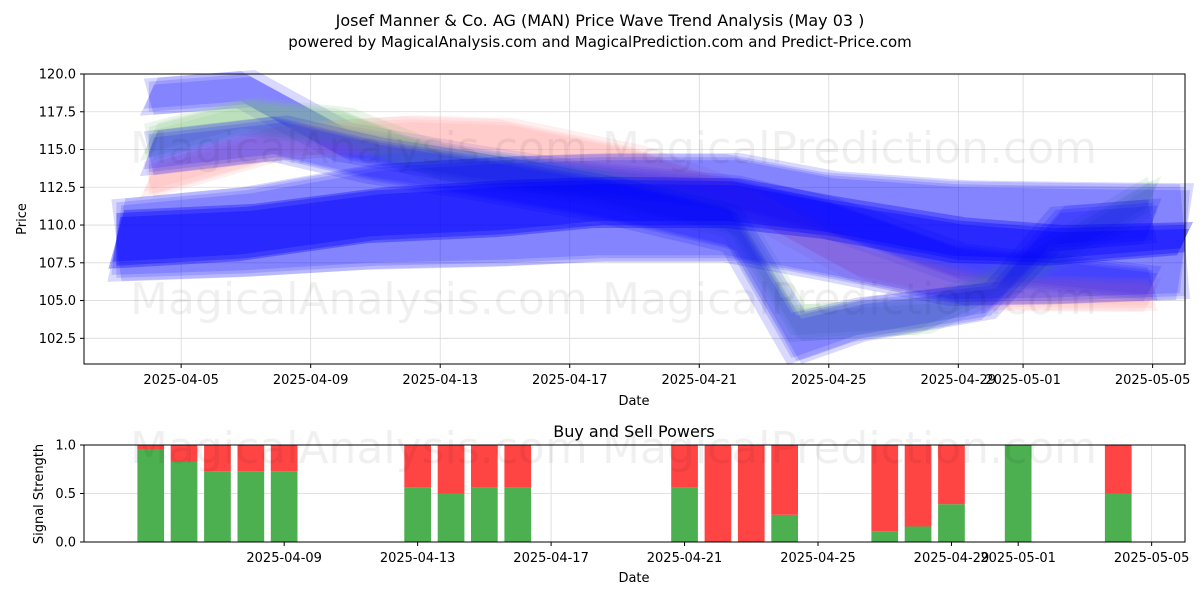 The height and width of the screenshot is (600, 1200). I want to click on signal-x-tick-label: 2025-04-17, so click(551, 558).